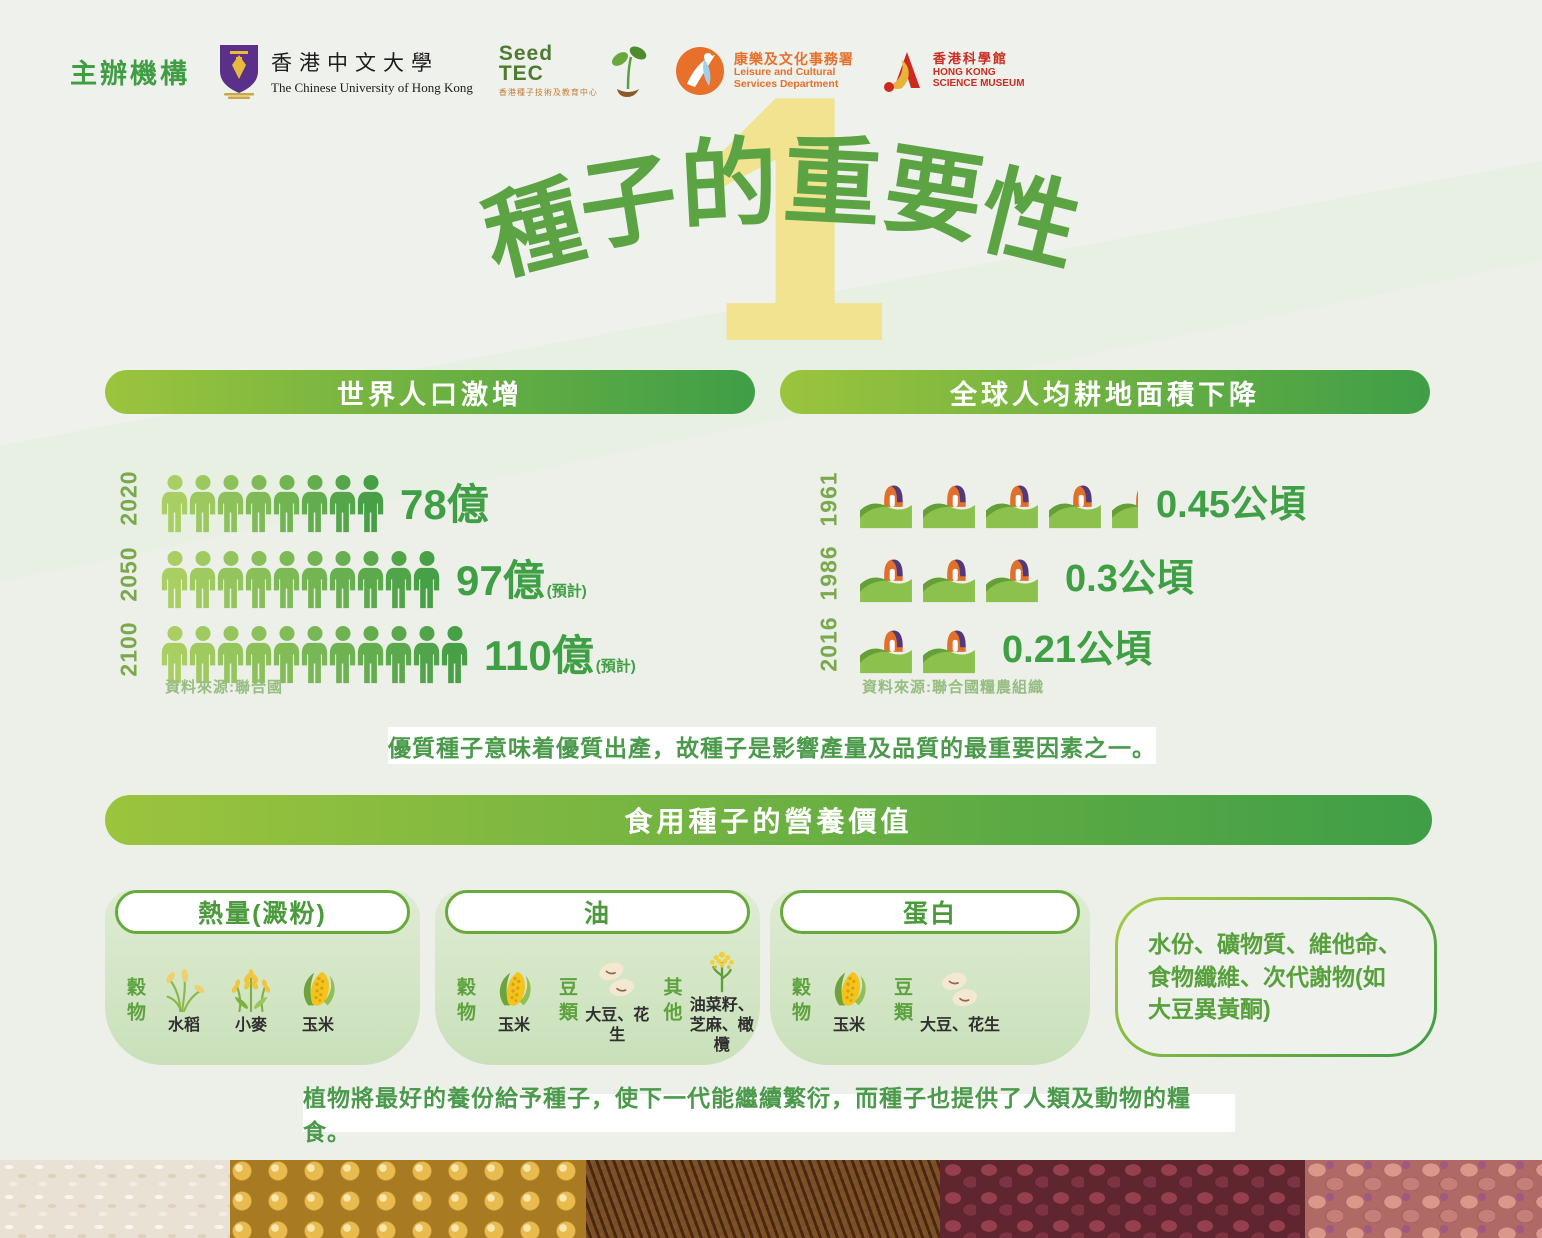  What do you see at coordinates (978, 84) in the screenshot?
I see `hksm-name-en2: SCIENCE MUSEUM` at bounding box center [978, 84].